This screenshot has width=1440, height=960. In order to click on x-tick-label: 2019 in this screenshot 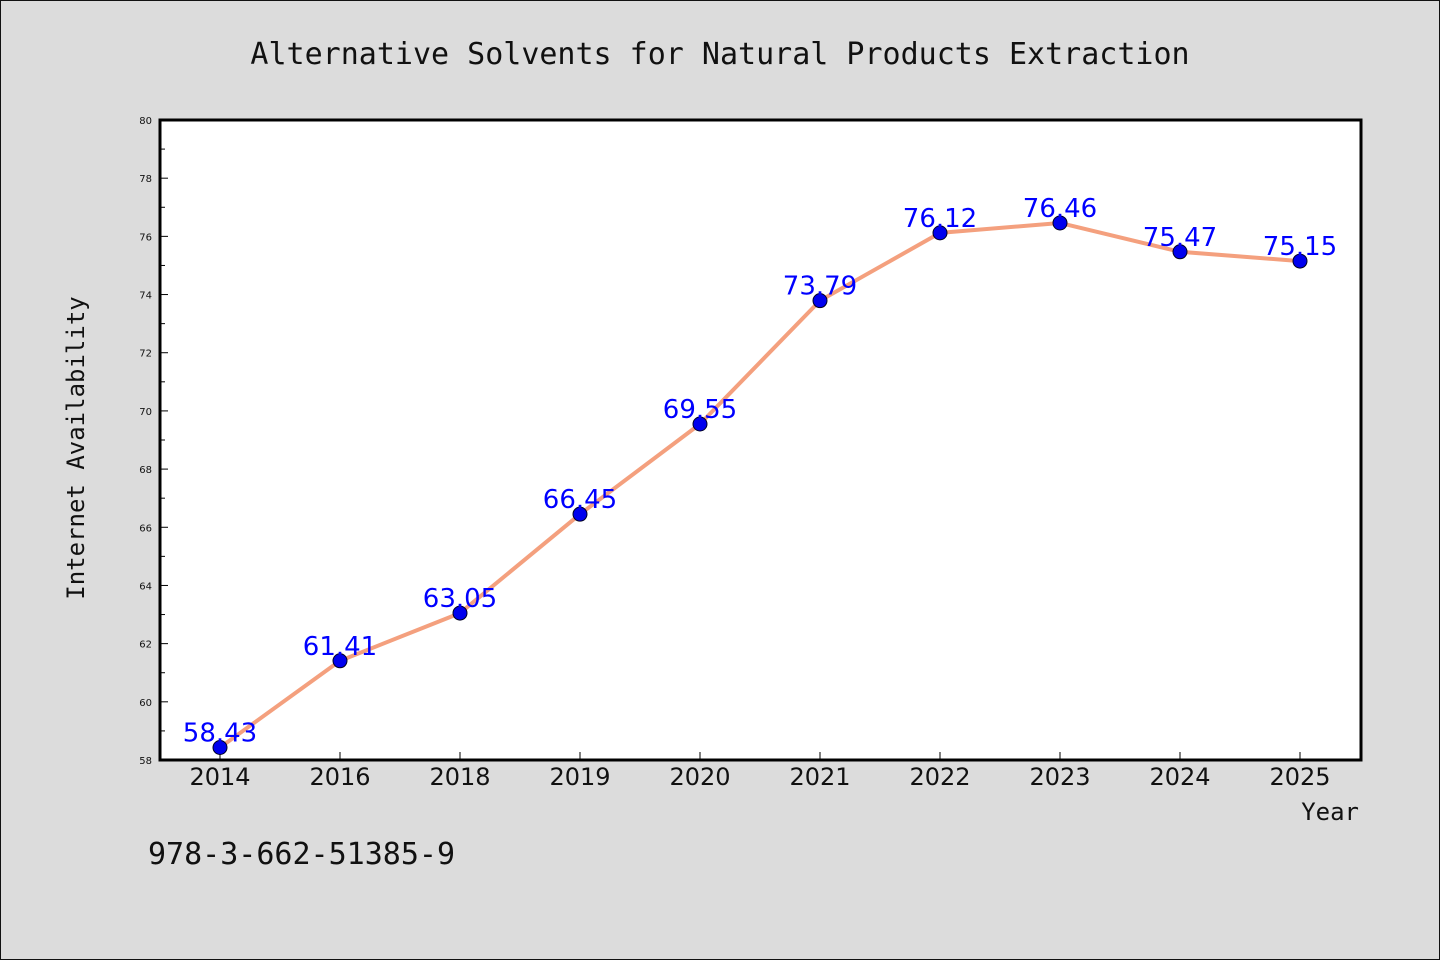, I will do `click(579, 777)`.